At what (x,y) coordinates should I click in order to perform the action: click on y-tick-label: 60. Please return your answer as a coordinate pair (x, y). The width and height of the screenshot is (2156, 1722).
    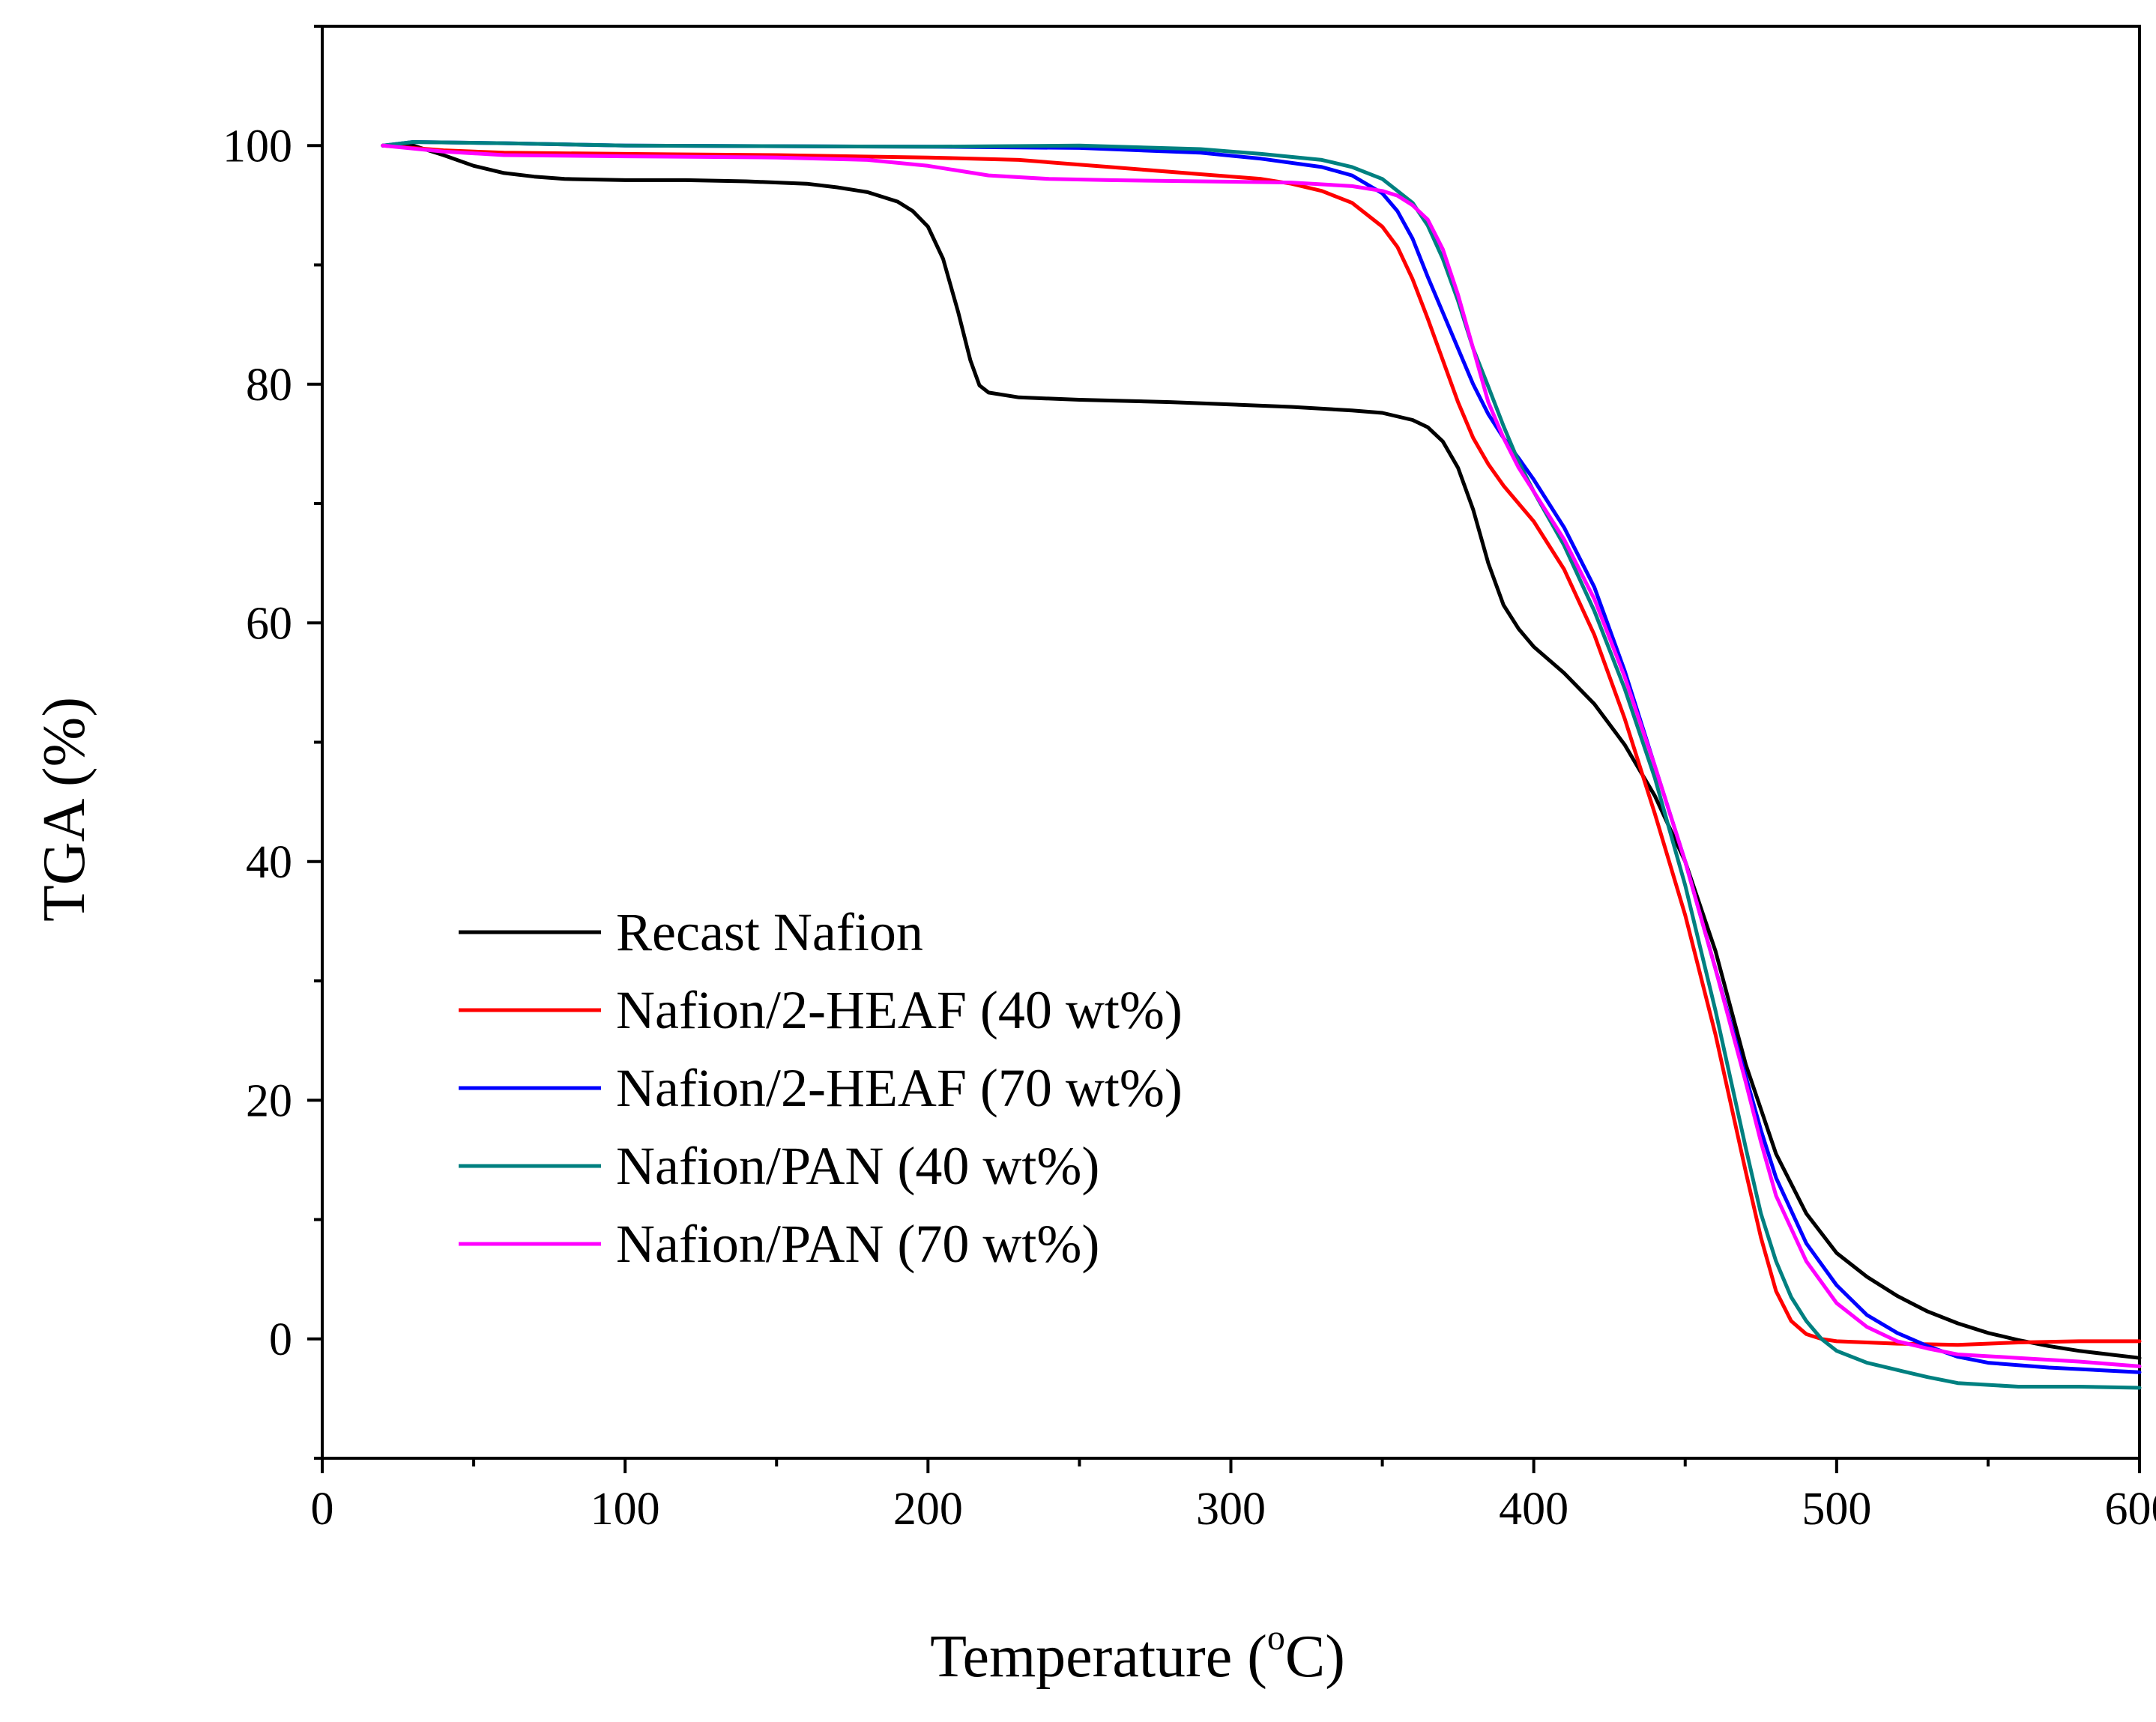
    Looking at the image, I should click on (269, 623).